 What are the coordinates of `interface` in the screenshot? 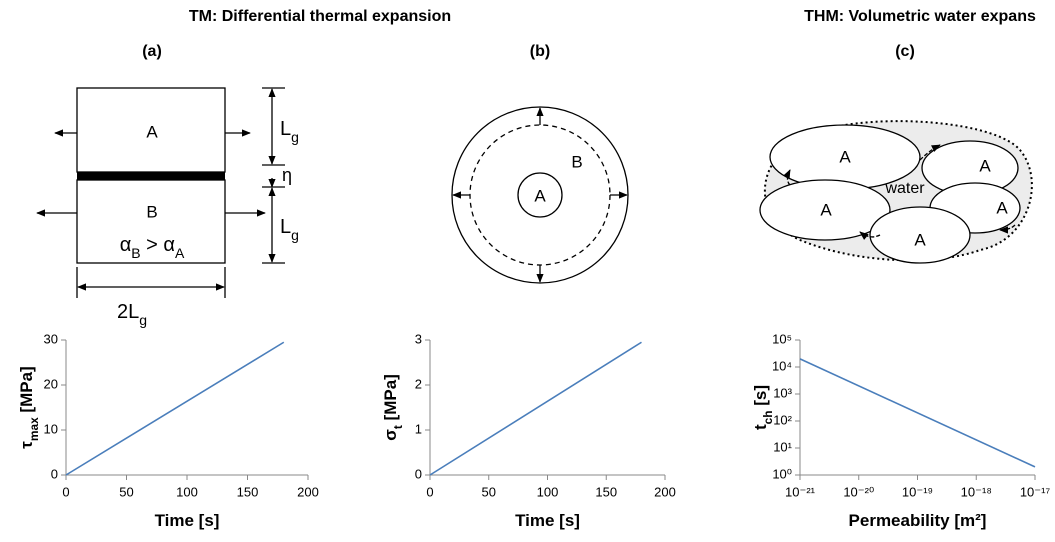 It's located at (151, 176).